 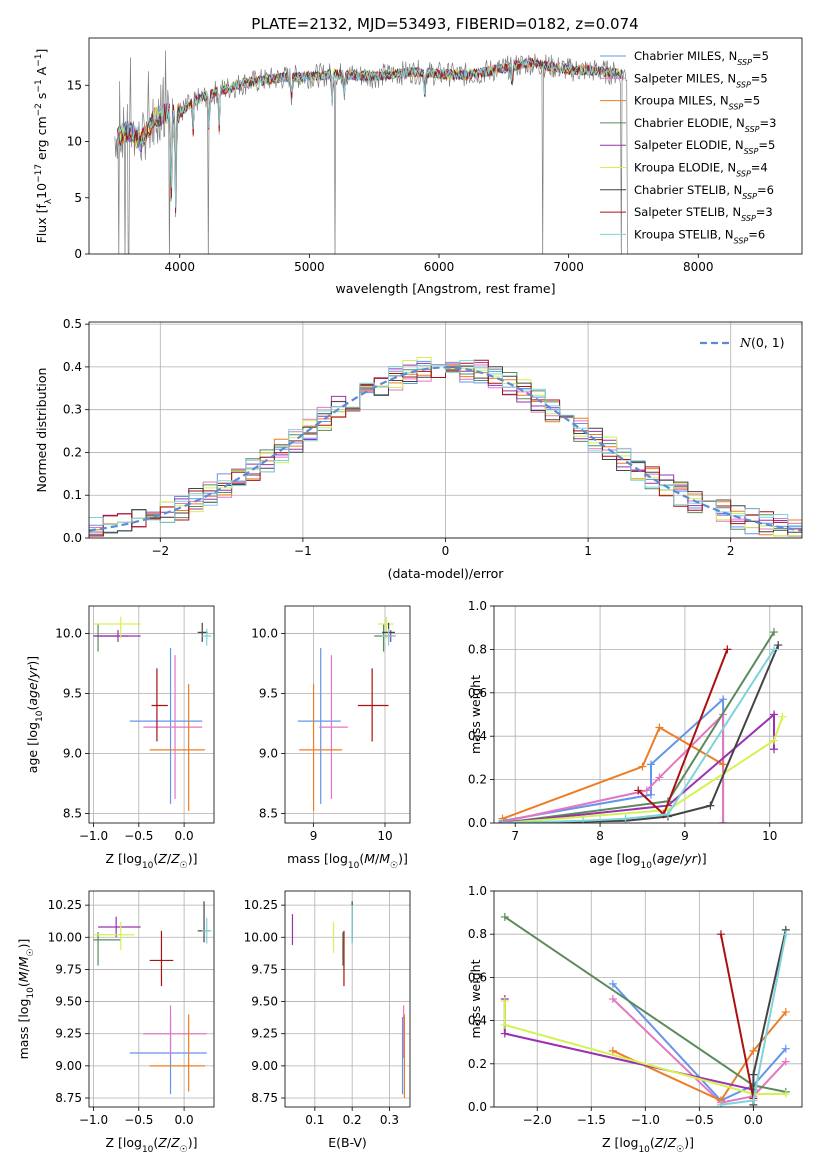 I want to click on x-axis-label: E(B-V), so click(x=347, y=1142).